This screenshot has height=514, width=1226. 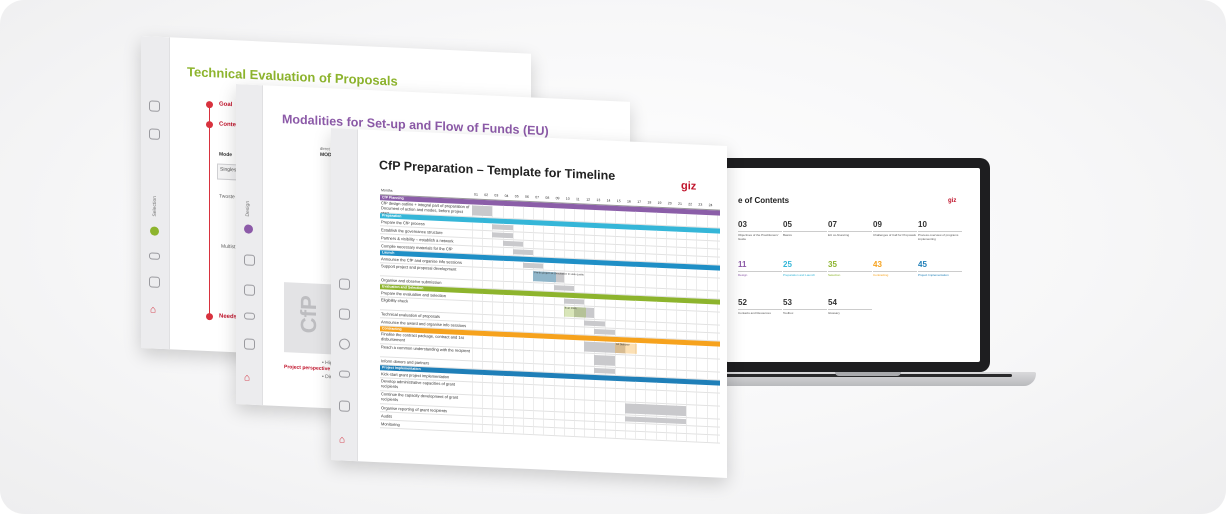 I want to click on slide-title: CfP Preparation – Template for Timeline, so click(x=497, y=170).